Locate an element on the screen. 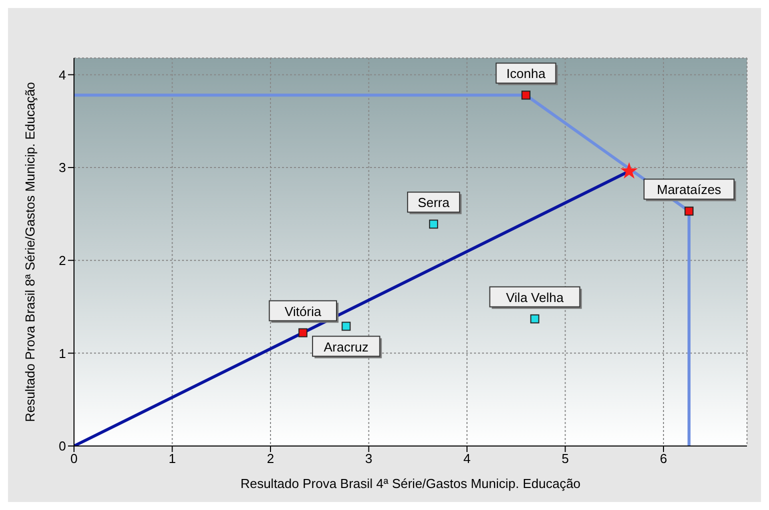  y-tick-label: 0 is located at coordinates (62, 446).